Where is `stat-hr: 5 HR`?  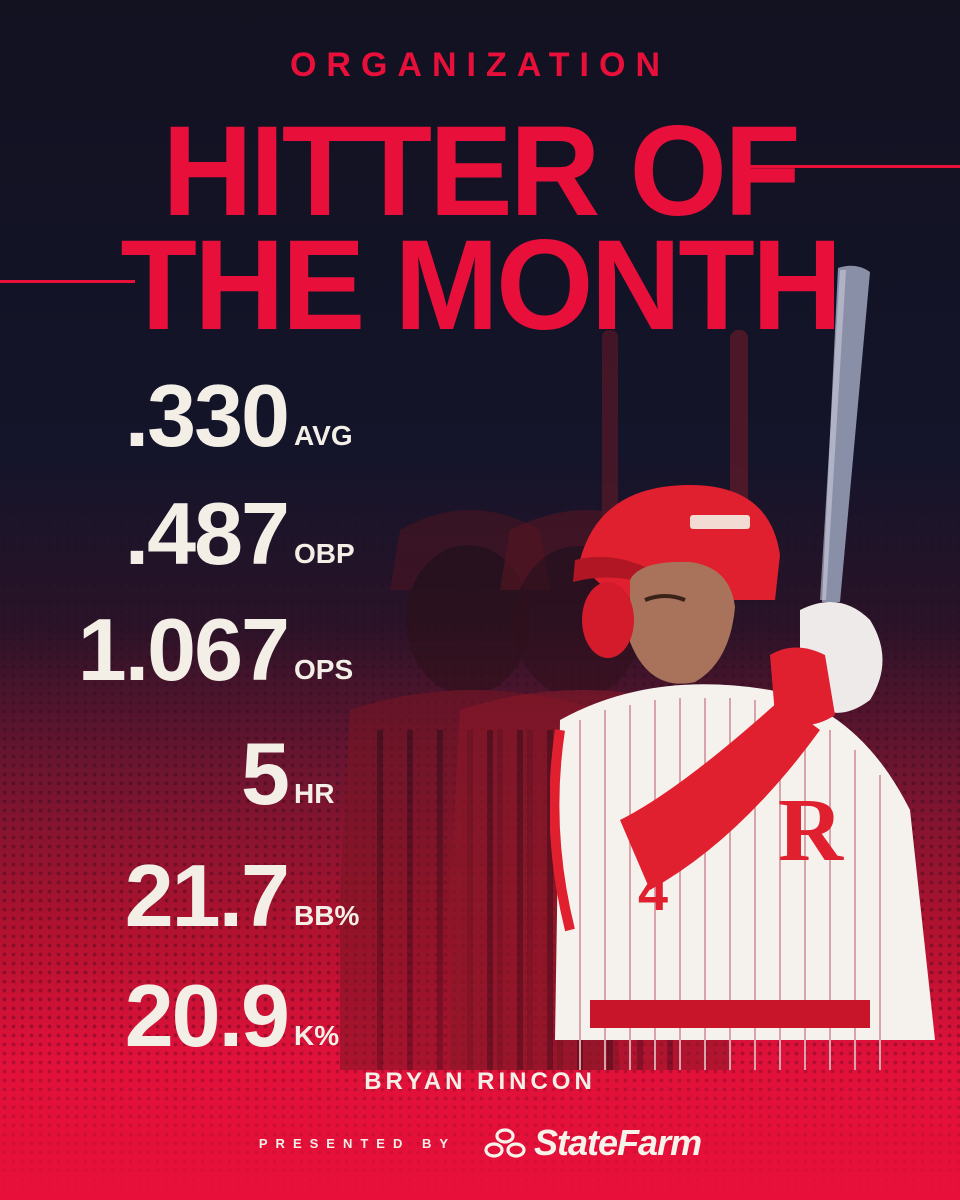
stat-hr: 5 HR is located at coordinates (310, 768).